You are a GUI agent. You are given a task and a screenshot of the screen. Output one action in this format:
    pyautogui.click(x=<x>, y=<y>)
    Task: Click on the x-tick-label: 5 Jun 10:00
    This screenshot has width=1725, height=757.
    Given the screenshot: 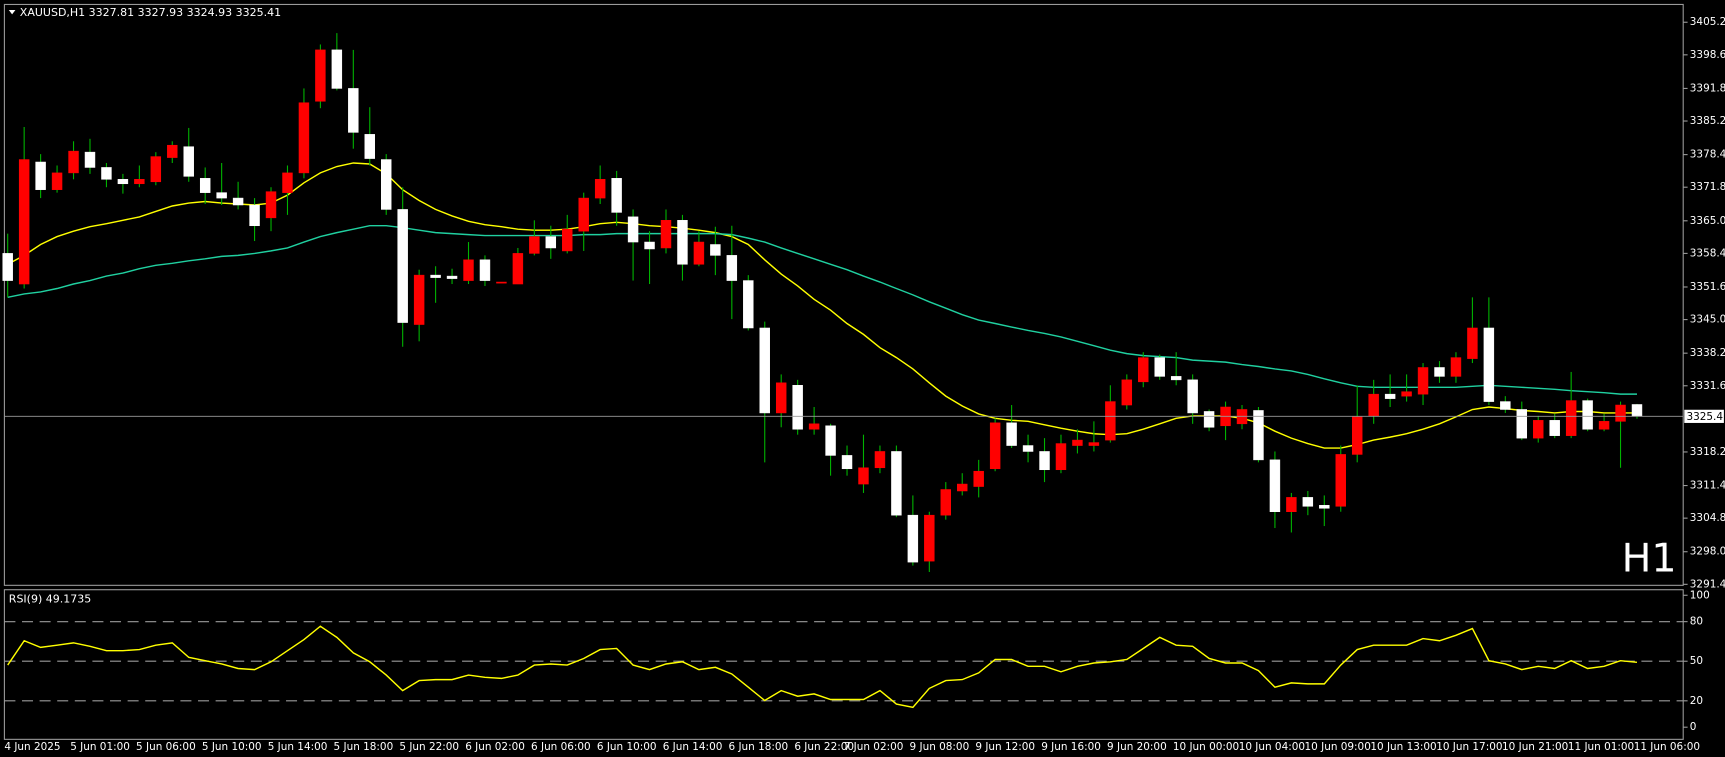 What is the action you would take?
    pyautogui.click(x=232, y=747)
    